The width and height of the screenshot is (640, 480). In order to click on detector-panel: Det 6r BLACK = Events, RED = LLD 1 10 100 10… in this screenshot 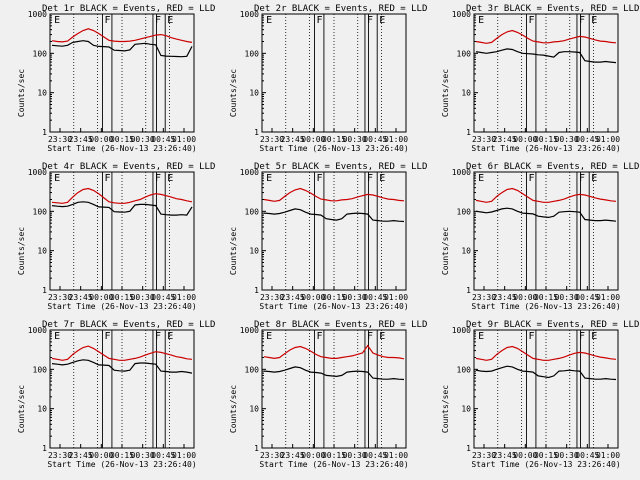, I will do `click(540, 236)`.